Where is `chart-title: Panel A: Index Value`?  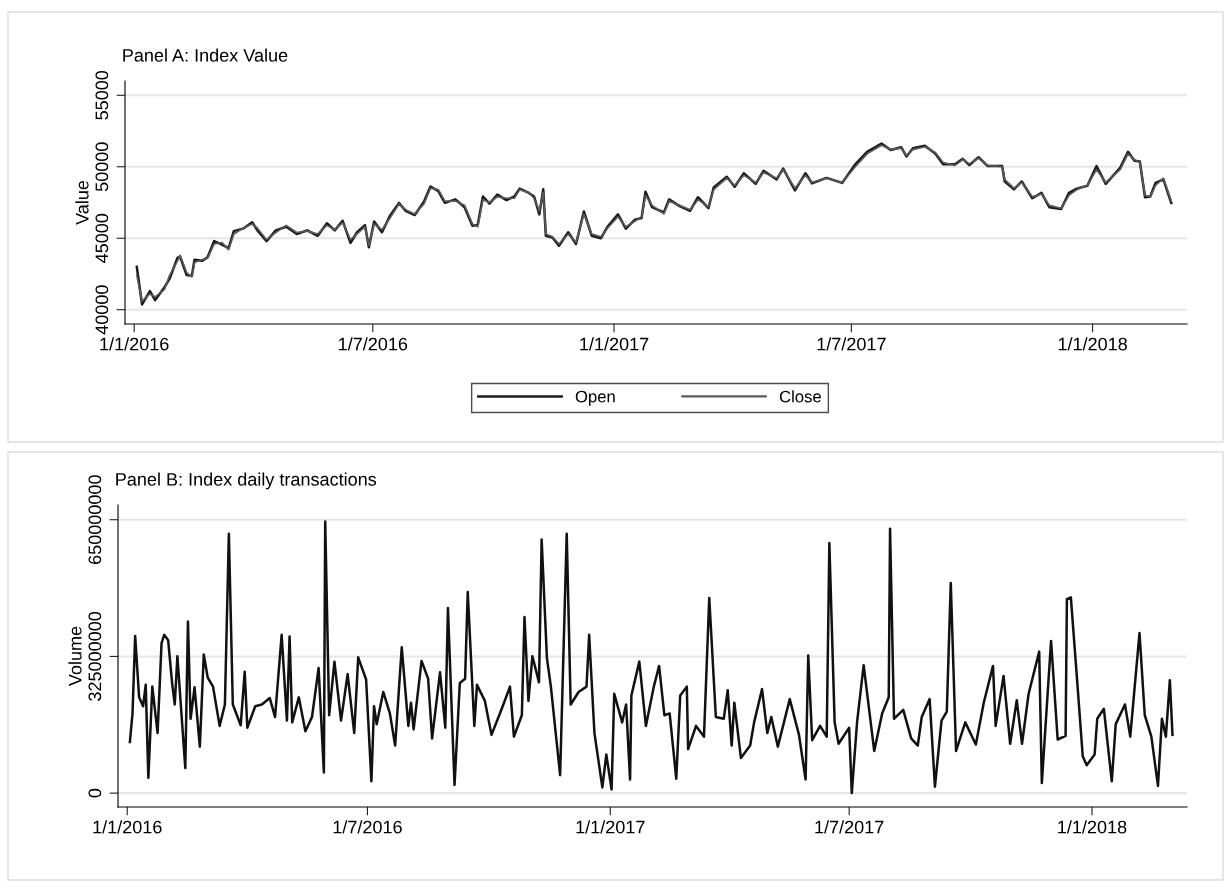 chart-title: Panel A: Index Value is located at coordinates (205, 55).